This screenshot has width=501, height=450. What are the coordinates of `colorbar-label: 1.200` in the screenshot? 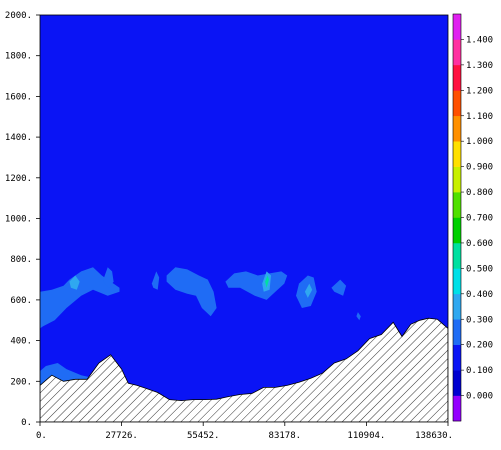 It's located at (479, 91).